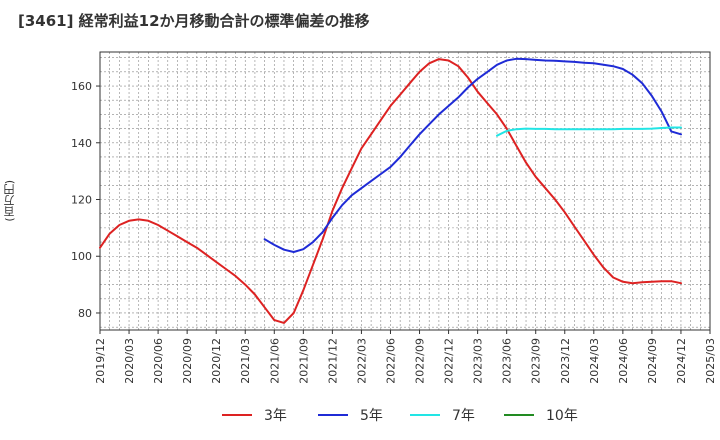  I want to click on x-tick-label: 2023/12, so click(565, 361).